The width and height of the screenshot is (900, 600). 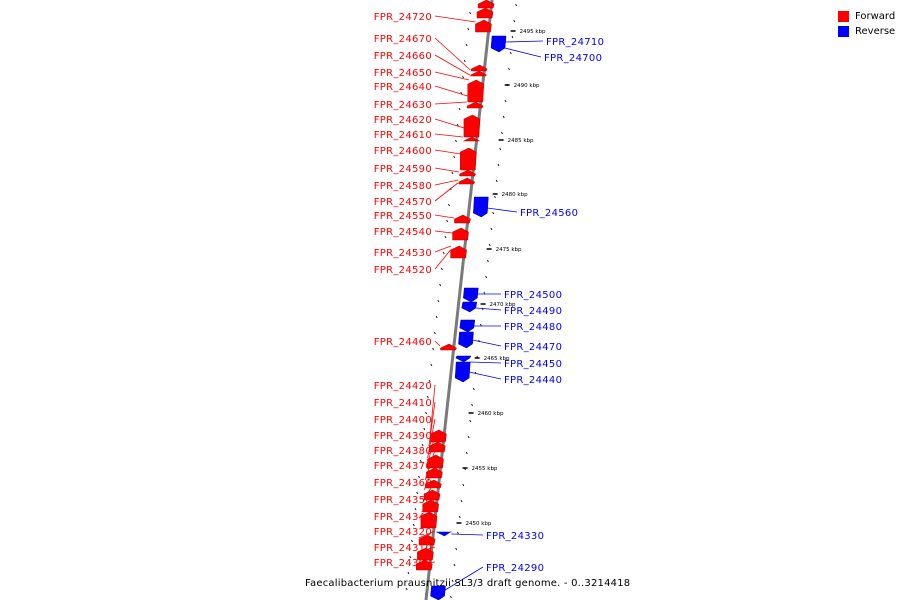 I want to click on forward-swatch-icon, so click(x=843, y=16).